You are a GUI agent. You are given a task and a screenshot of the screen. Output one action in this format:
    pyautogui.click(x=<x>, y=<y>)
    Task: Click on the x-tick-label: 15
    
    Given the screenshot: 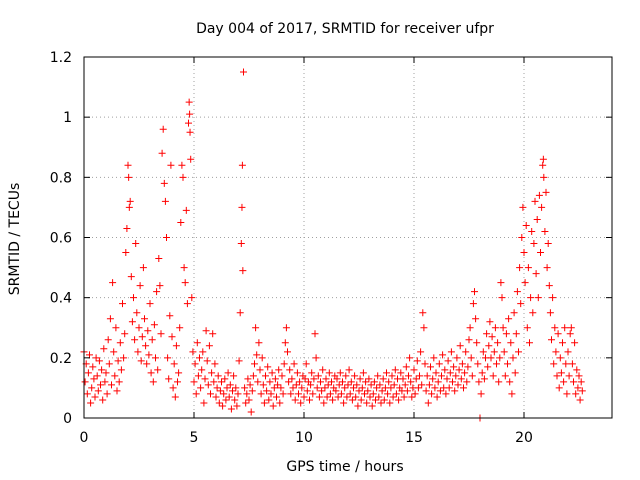 What is the action you would take?
    pyautogui.click(x=414, y=438)
    